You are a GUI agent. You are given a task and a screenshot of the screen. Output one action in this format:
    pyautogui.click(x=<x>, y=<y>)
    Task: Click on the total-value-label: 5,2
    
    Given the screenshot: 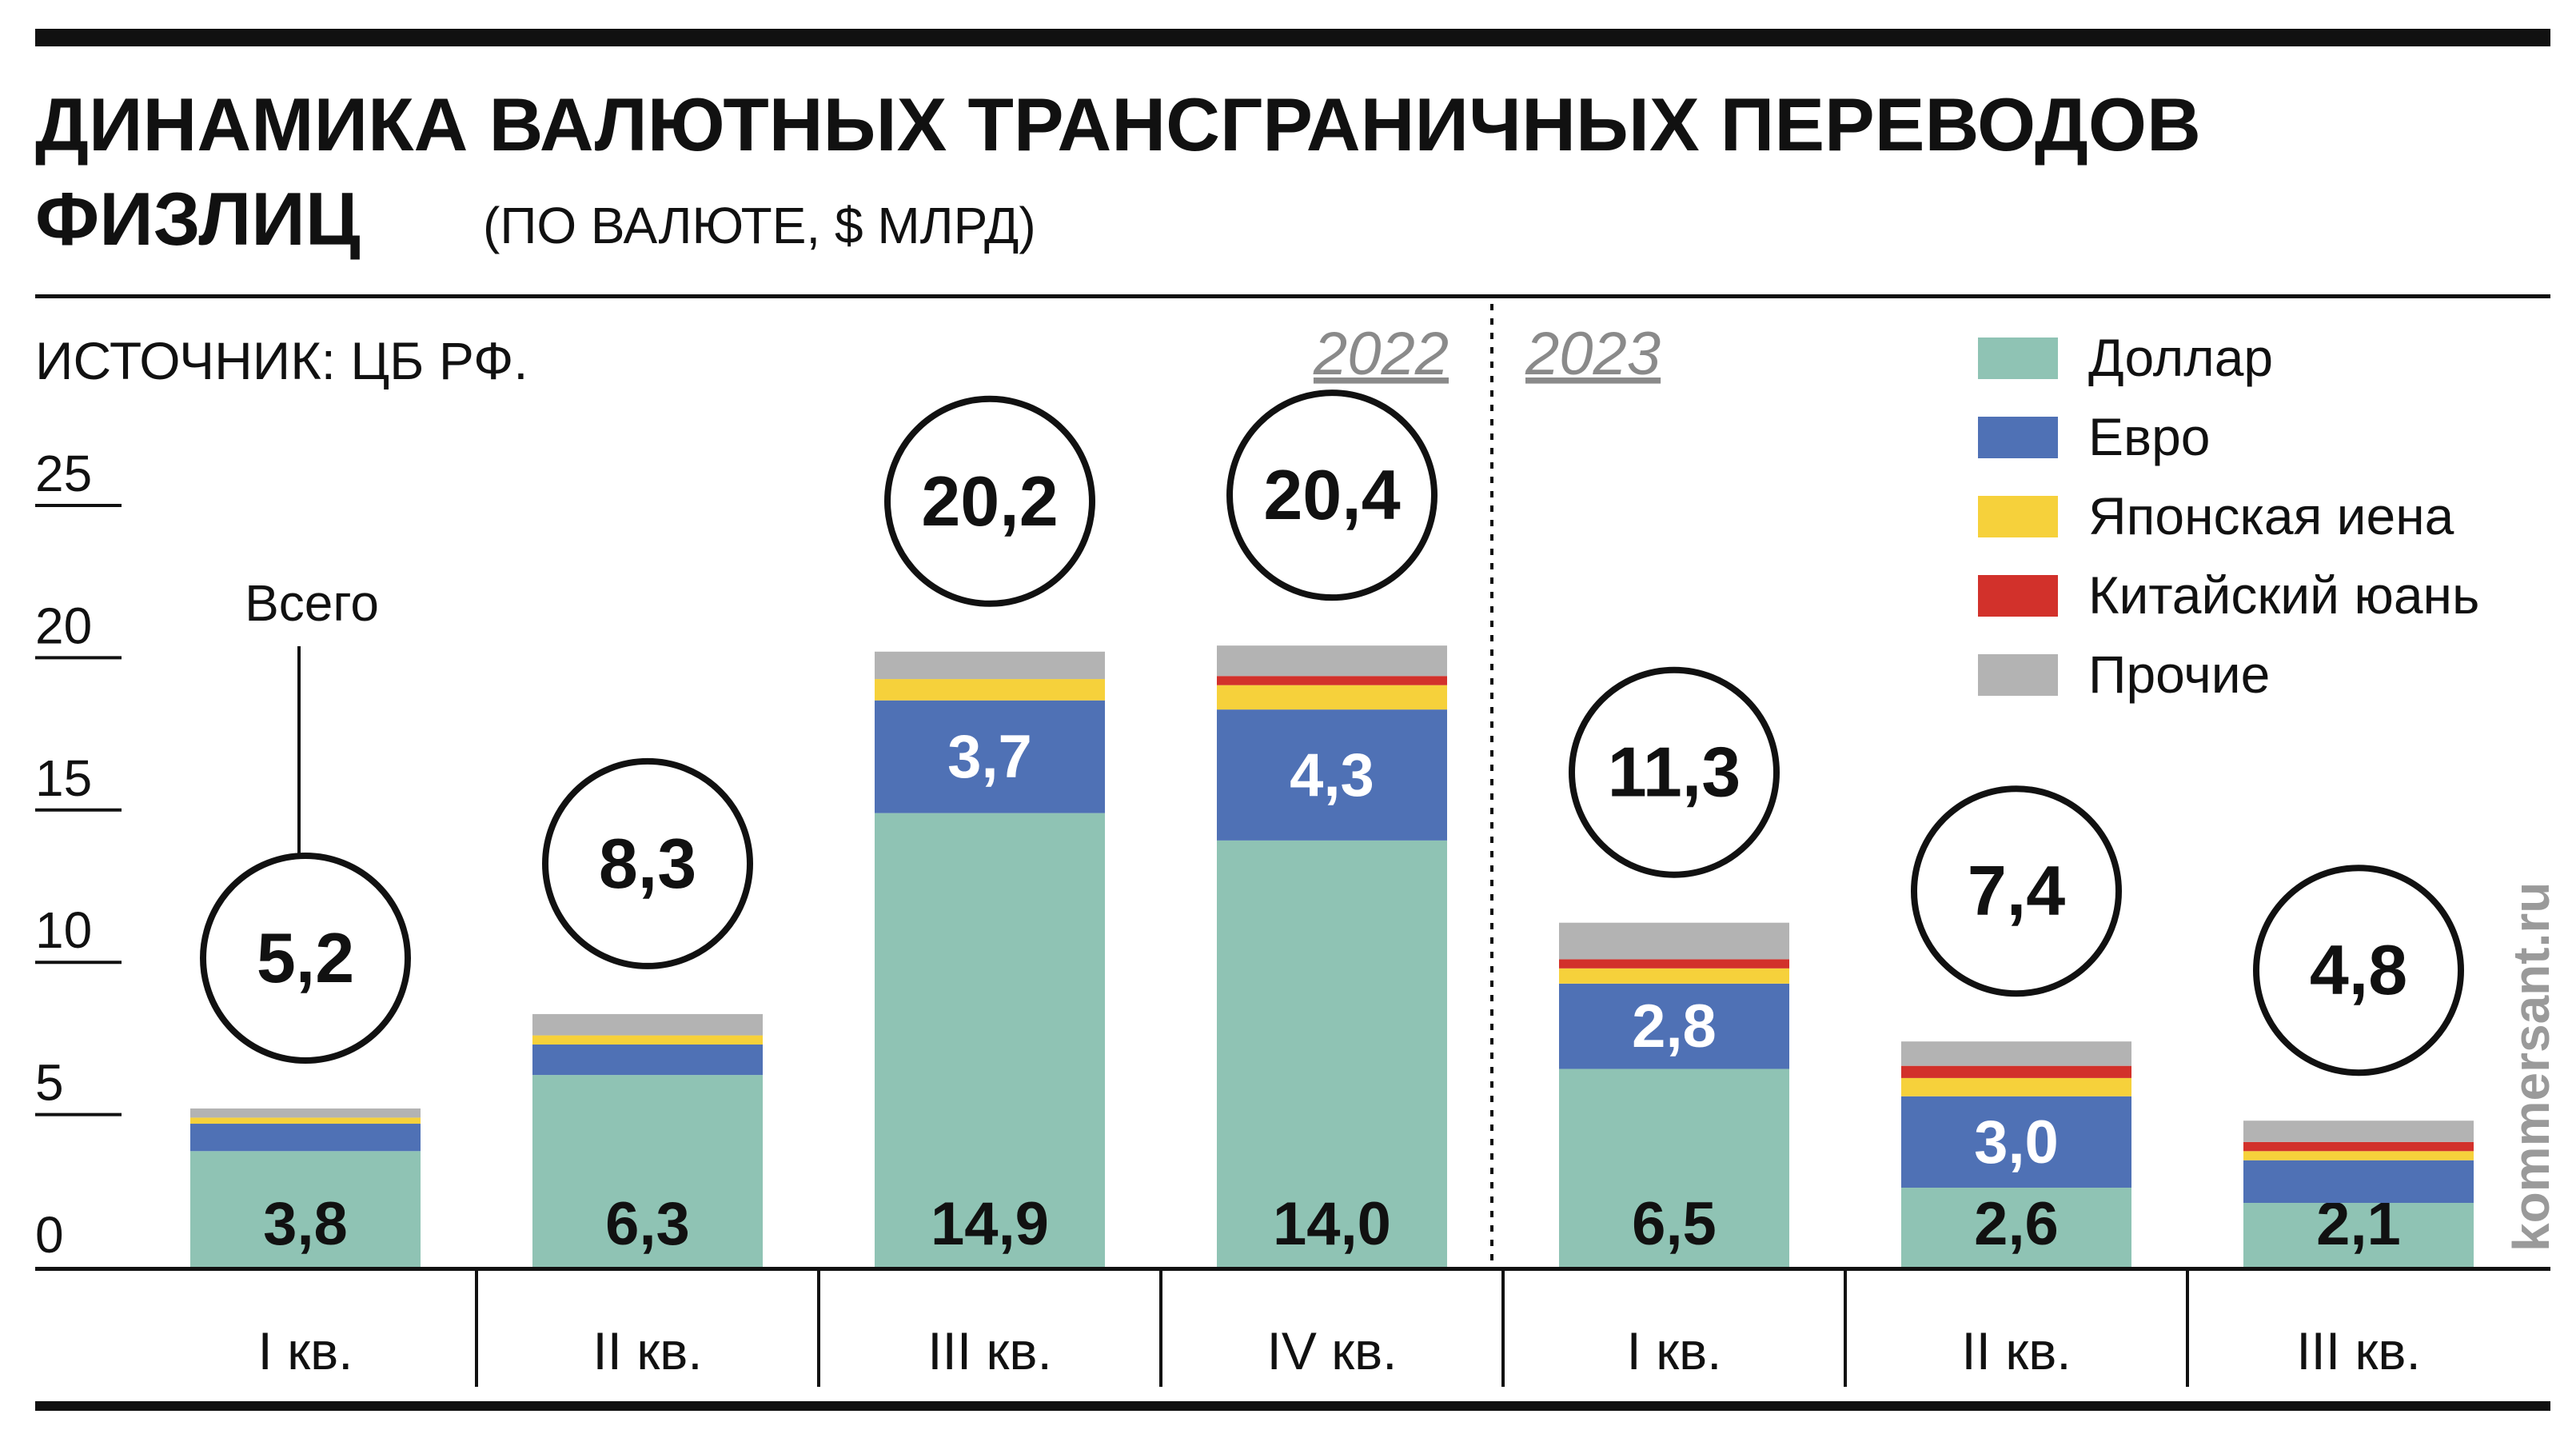 What is the action you would take?
    pyautogui.click(x=305, y=957)
    